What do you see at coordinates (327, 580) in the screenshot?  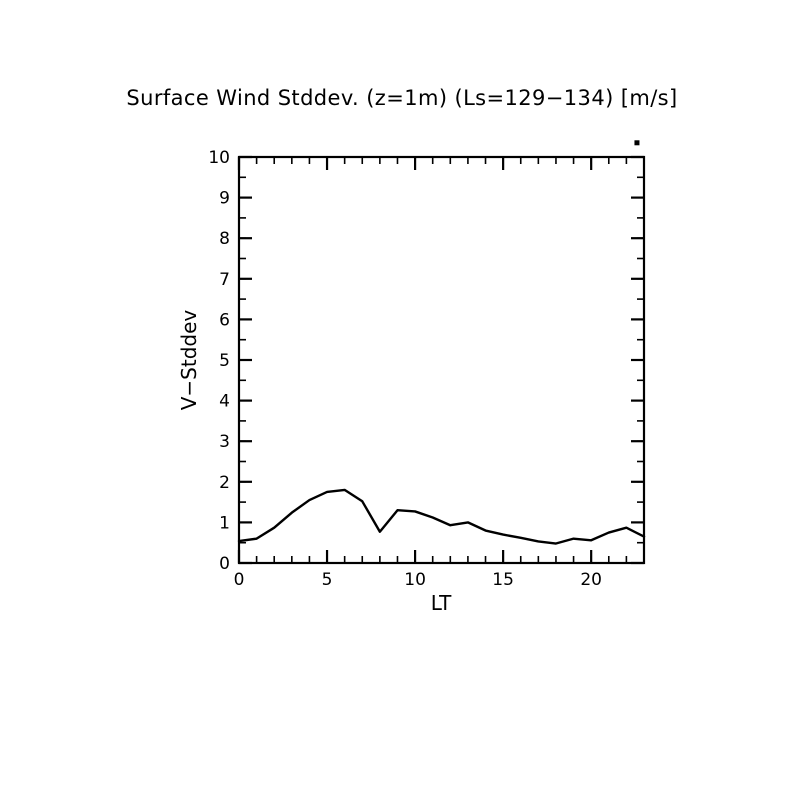 I see `x-tick-label: 5` at bounding box center [327, 580].